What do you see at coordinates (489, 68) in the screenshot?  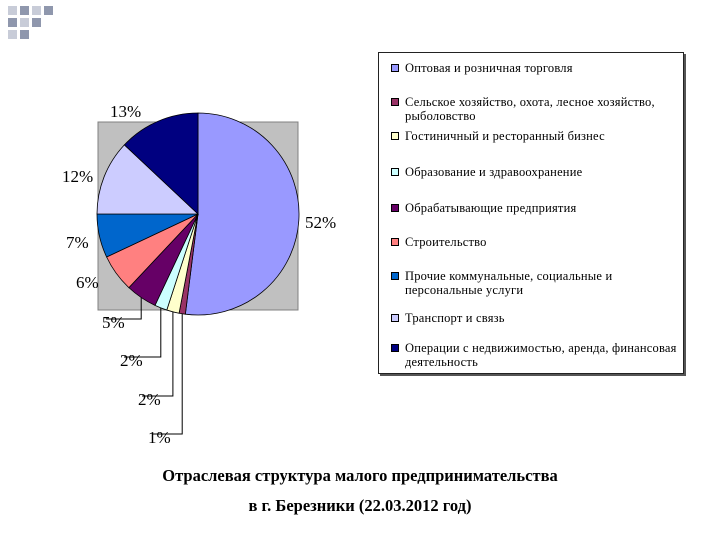 I see `legend-label: Оптовая и розничная торговля` at bounding box center [489, 68].